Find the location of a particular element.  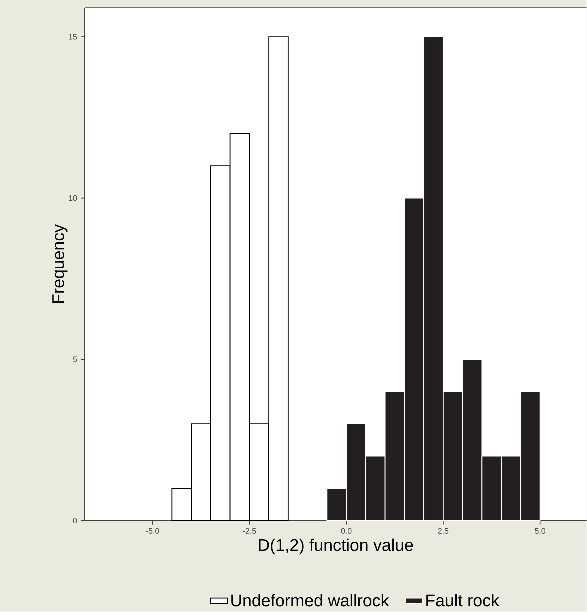

legend-label: Undeformed wallrock is located at coordinates (310, 600).